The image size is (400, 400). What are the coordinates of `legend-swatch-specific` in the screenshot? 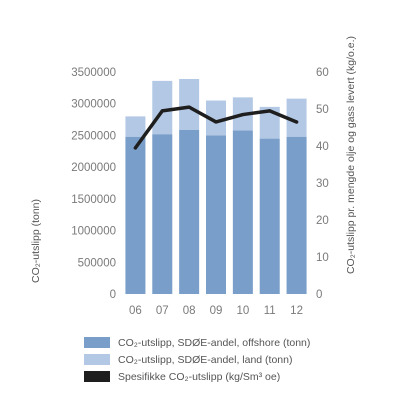 It's located at (97, 376).